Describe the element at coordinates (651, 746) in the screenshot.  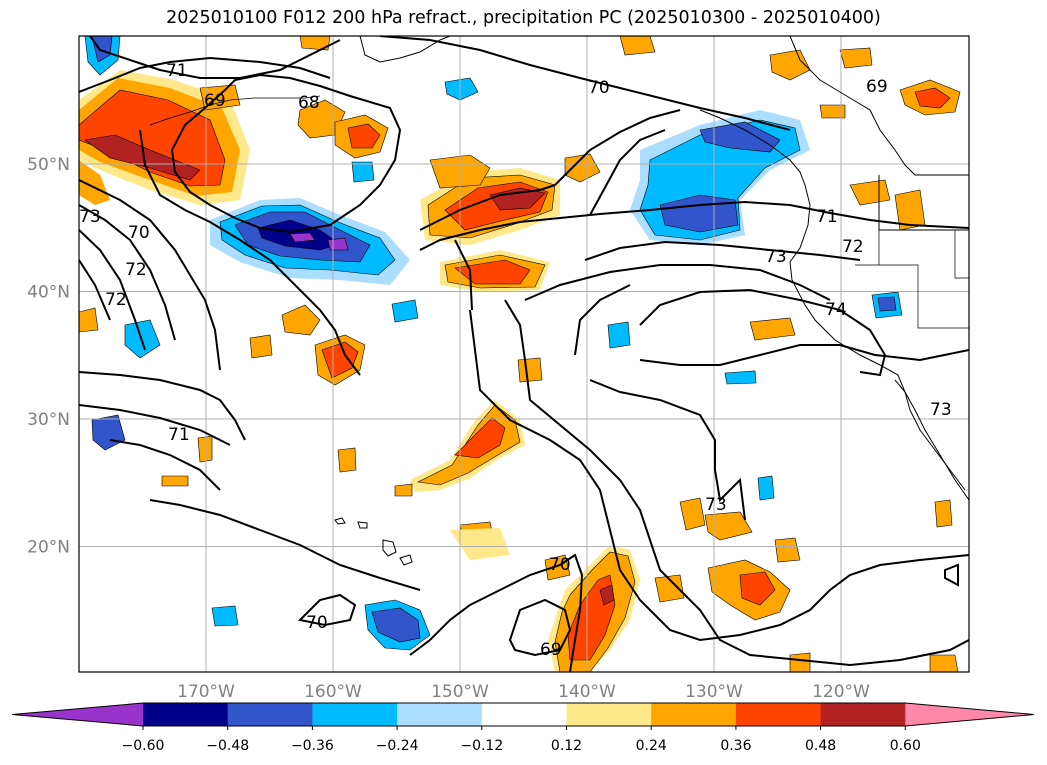
I see `colorbar-tick-label: 0.24` at that location.